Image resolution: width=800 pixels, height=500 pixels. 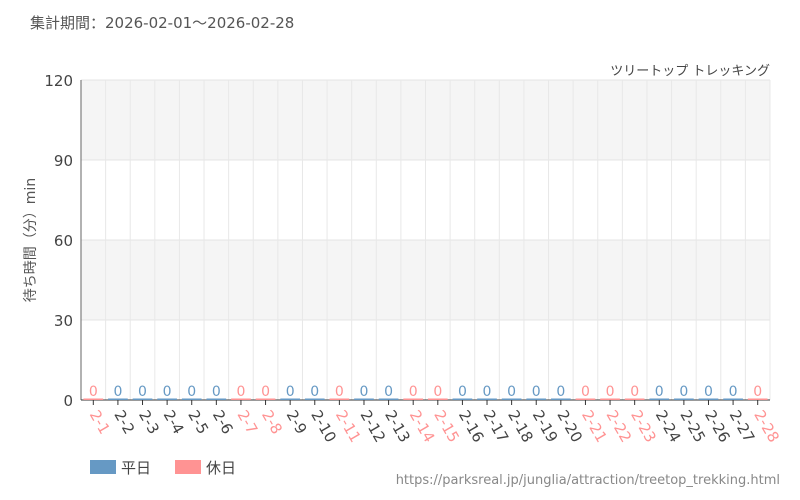 I want to click on x-tick-label: 2-6, so click(x=223, y=422).